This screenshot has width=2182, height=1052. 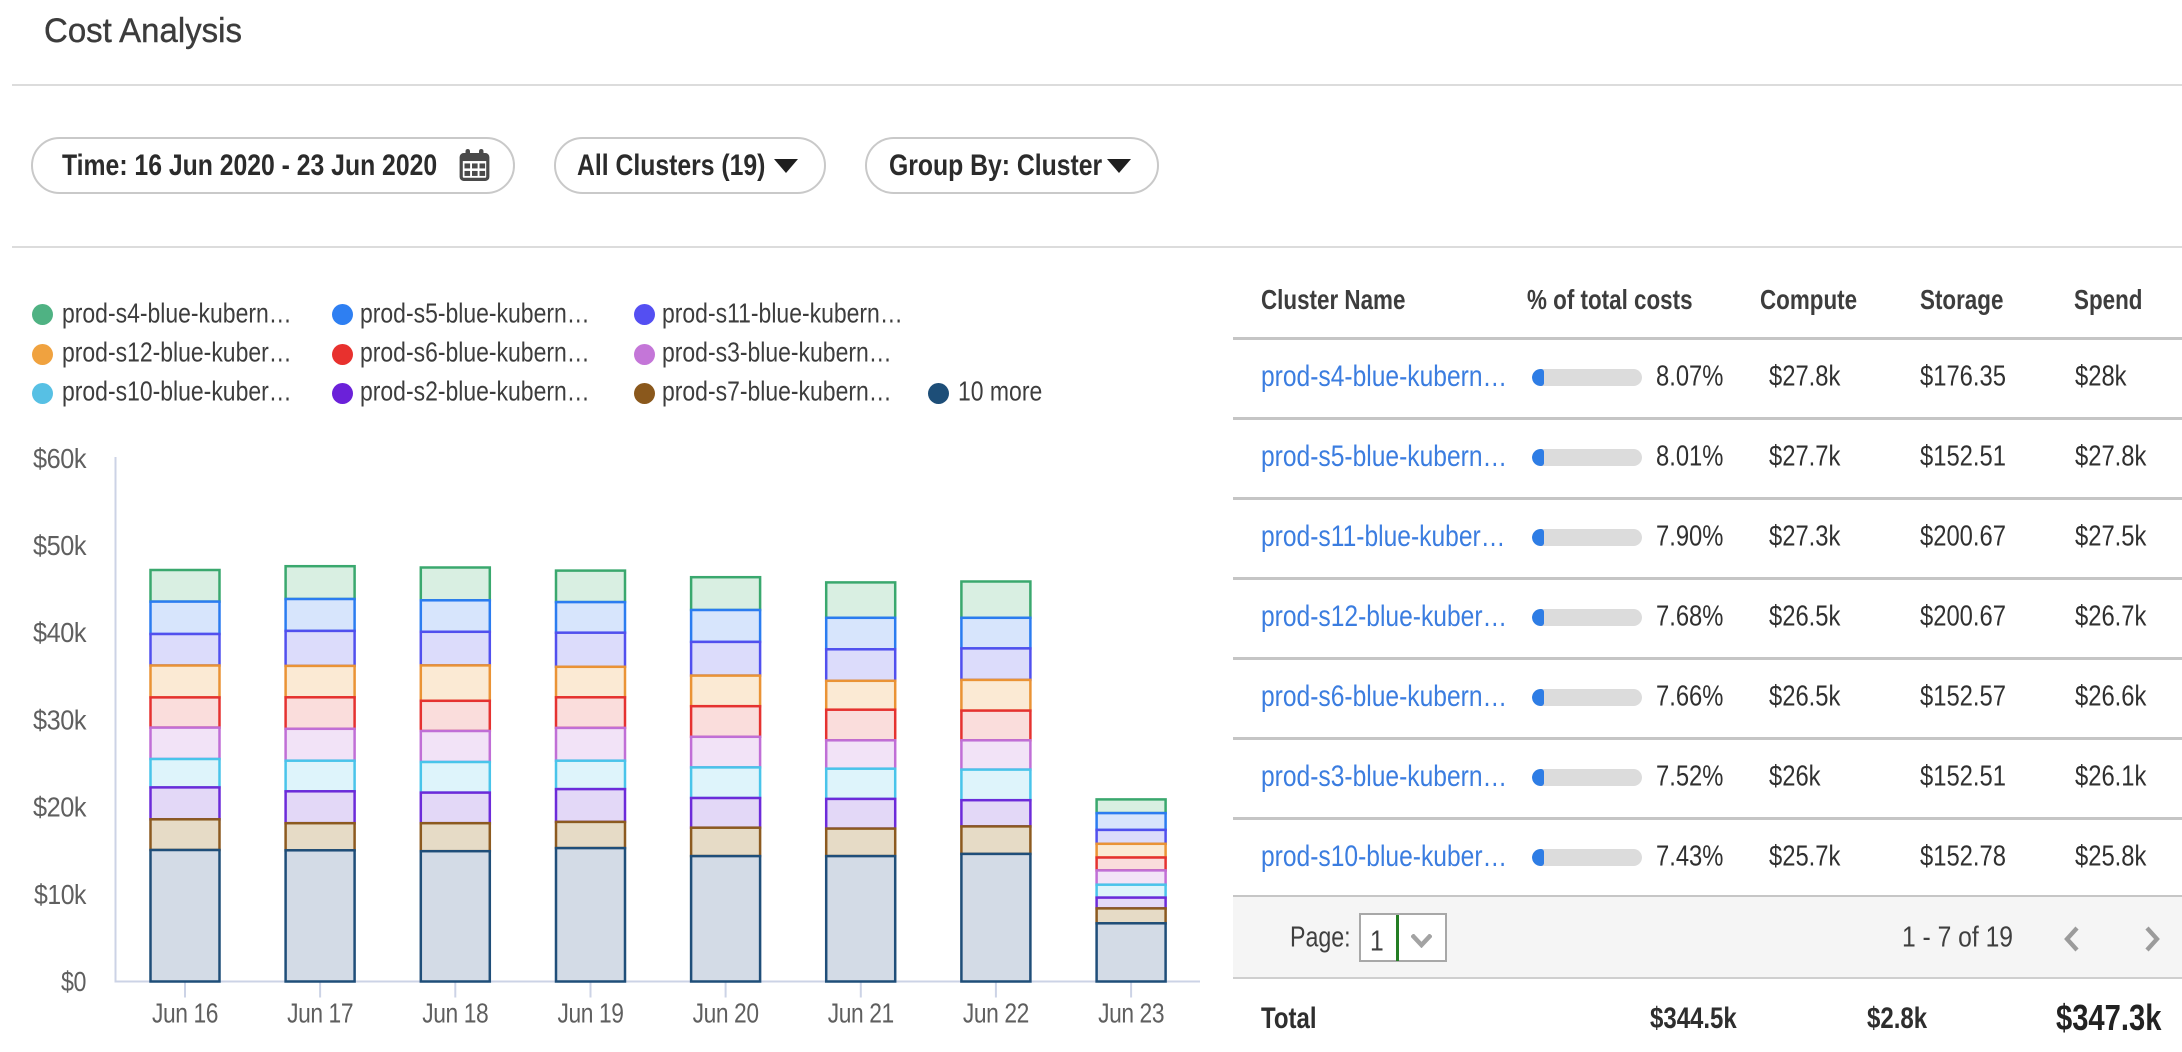 What do you see at coordinates (60, 807) in the screenshot?
I see `svg-text: $20k` at bounding box center [60, 807].